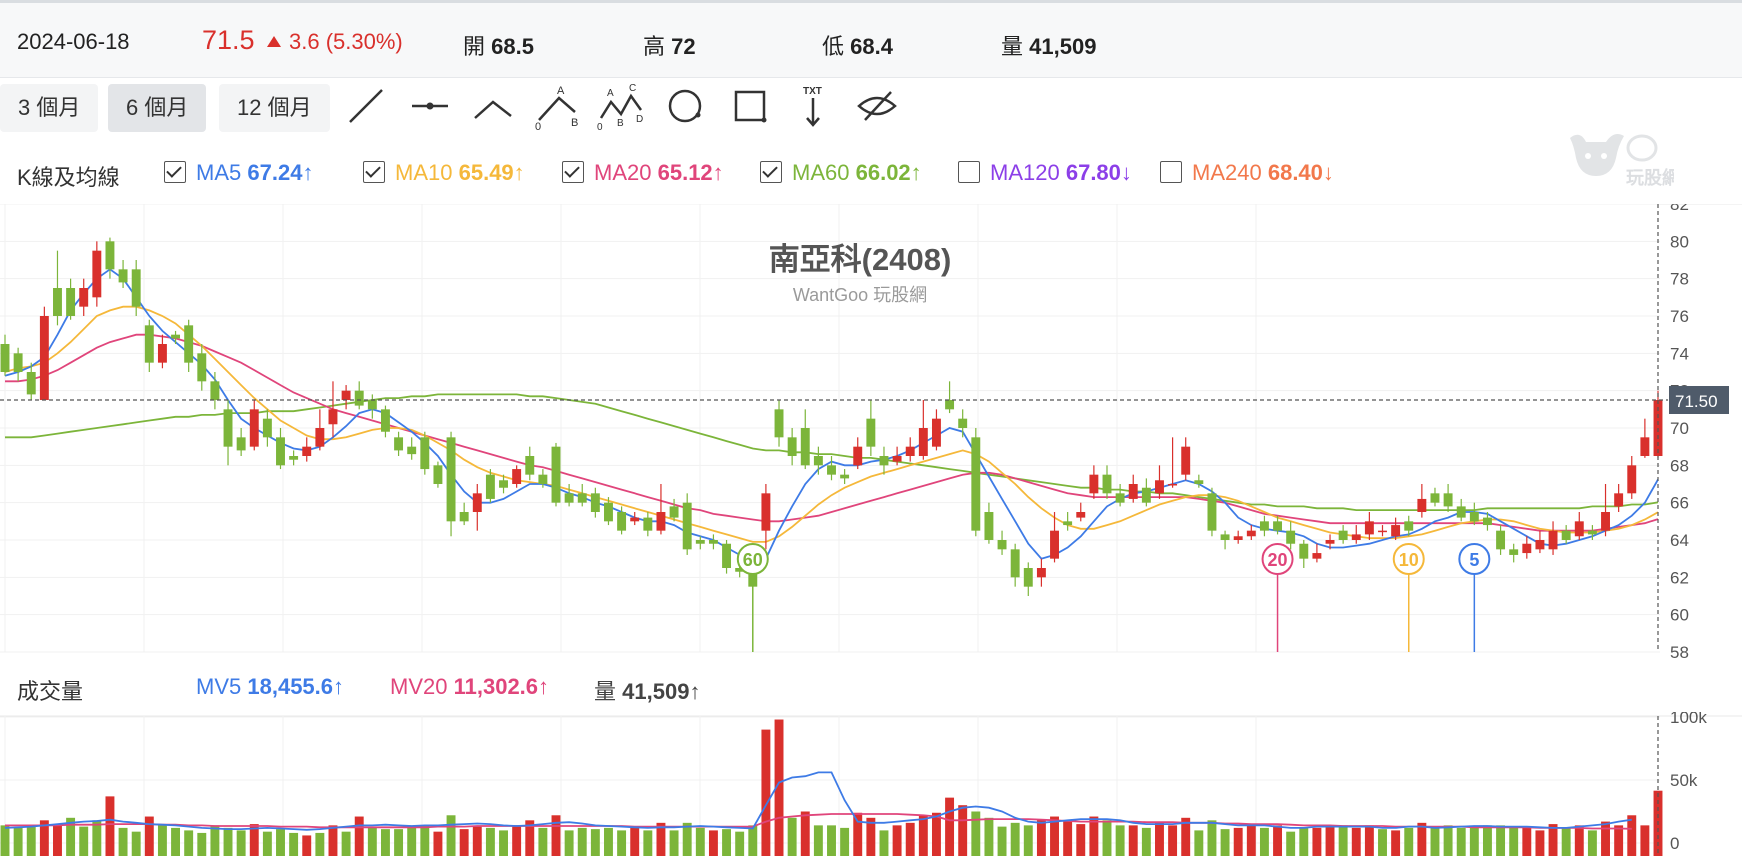  What do you see at coordinates (557, 107) in the screenshot?
I see `abc-pattern-tool-icon: A 0 B` at bounding box center [557, 107].